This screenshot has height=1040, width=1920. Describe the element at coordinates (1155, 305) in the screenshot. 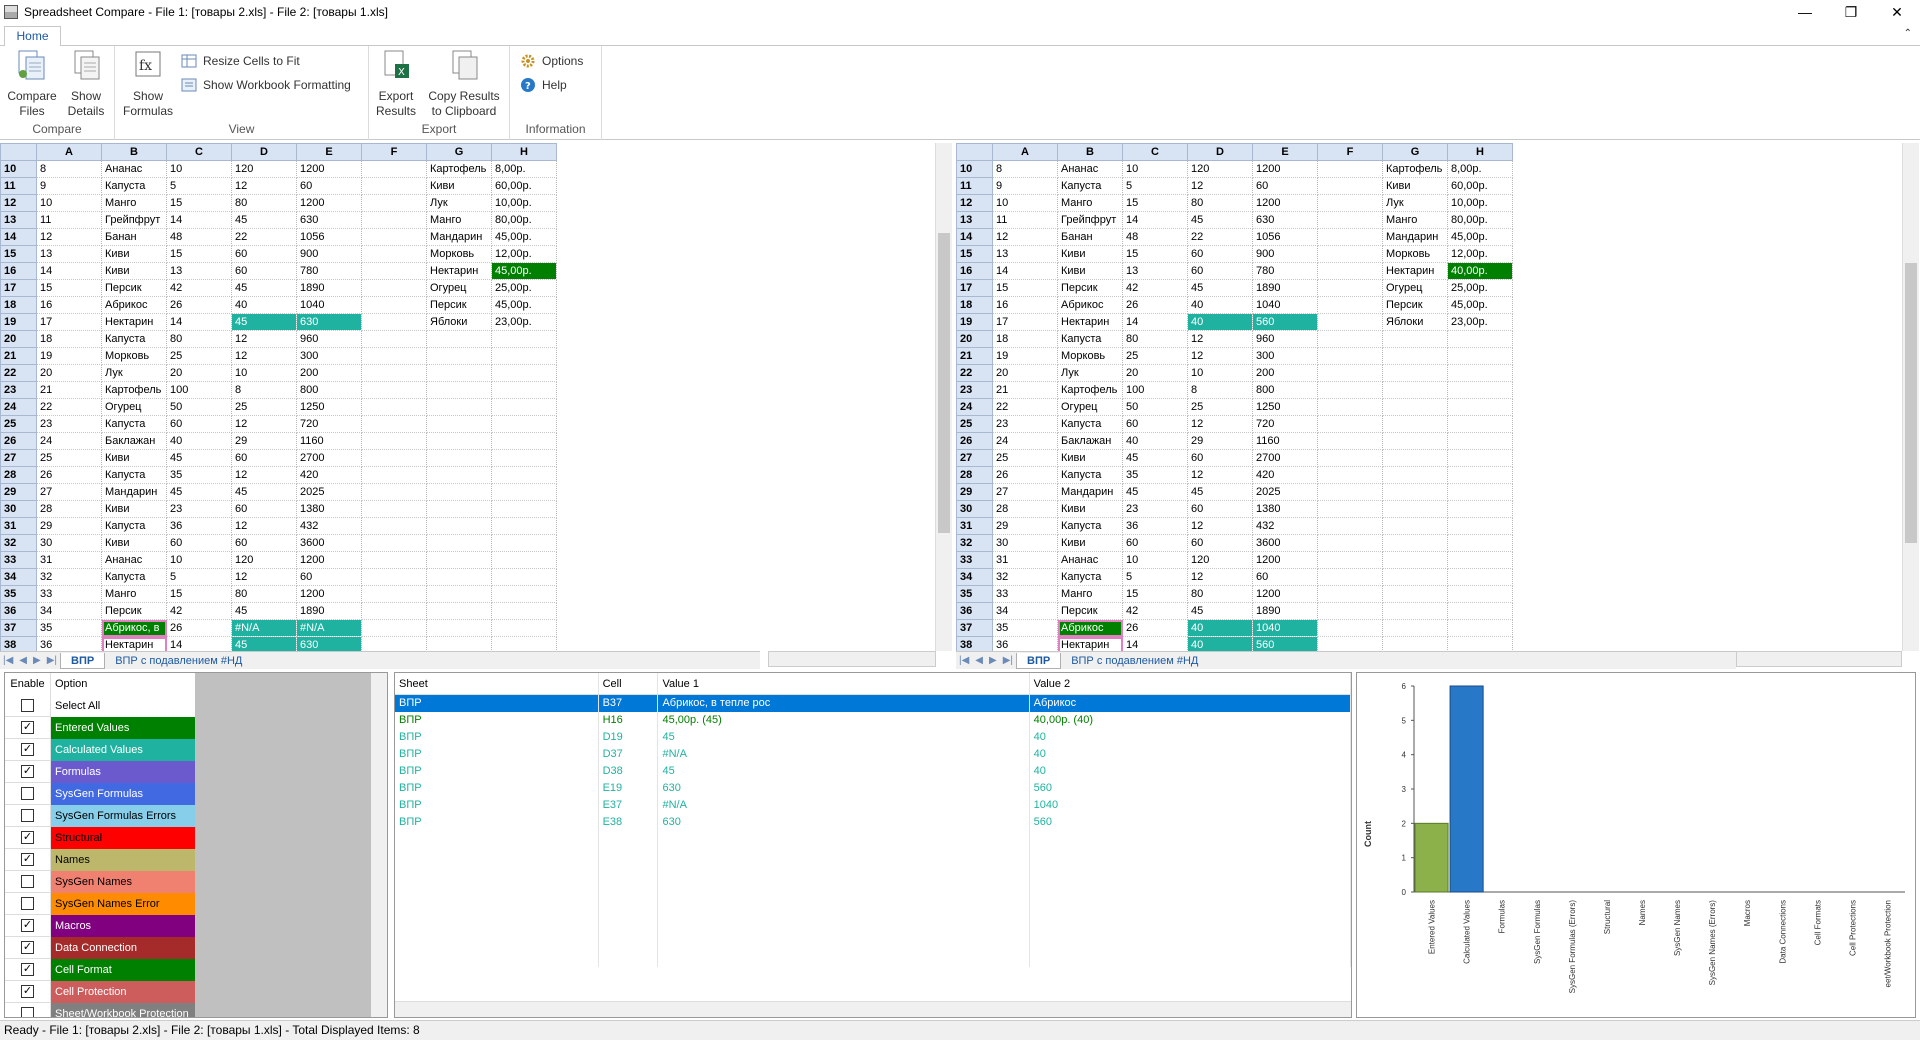

I see `grid-cell: 26` at that location.